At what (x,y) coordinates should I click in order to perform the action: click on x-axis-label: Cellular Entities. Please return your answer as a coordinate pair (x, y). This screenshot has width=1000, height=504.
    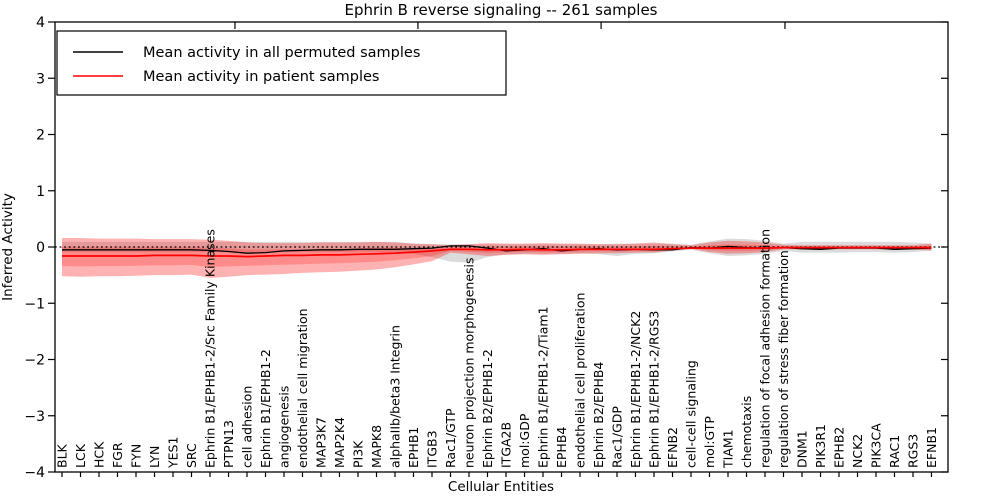
    Looking at the image, I should click on (501, 487).